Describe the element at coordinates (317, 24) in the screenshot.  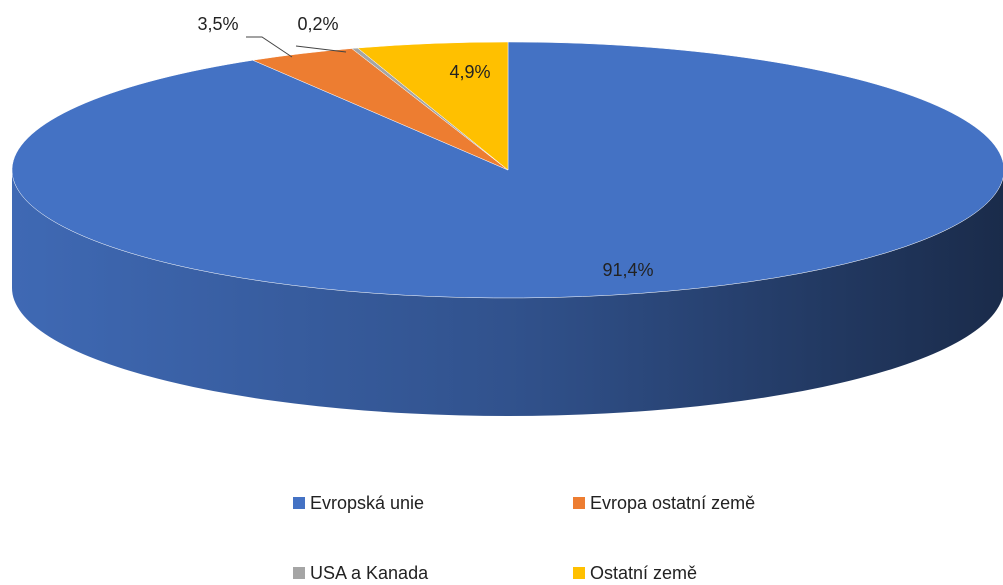
I see `data-label: 0,2%` at that location.